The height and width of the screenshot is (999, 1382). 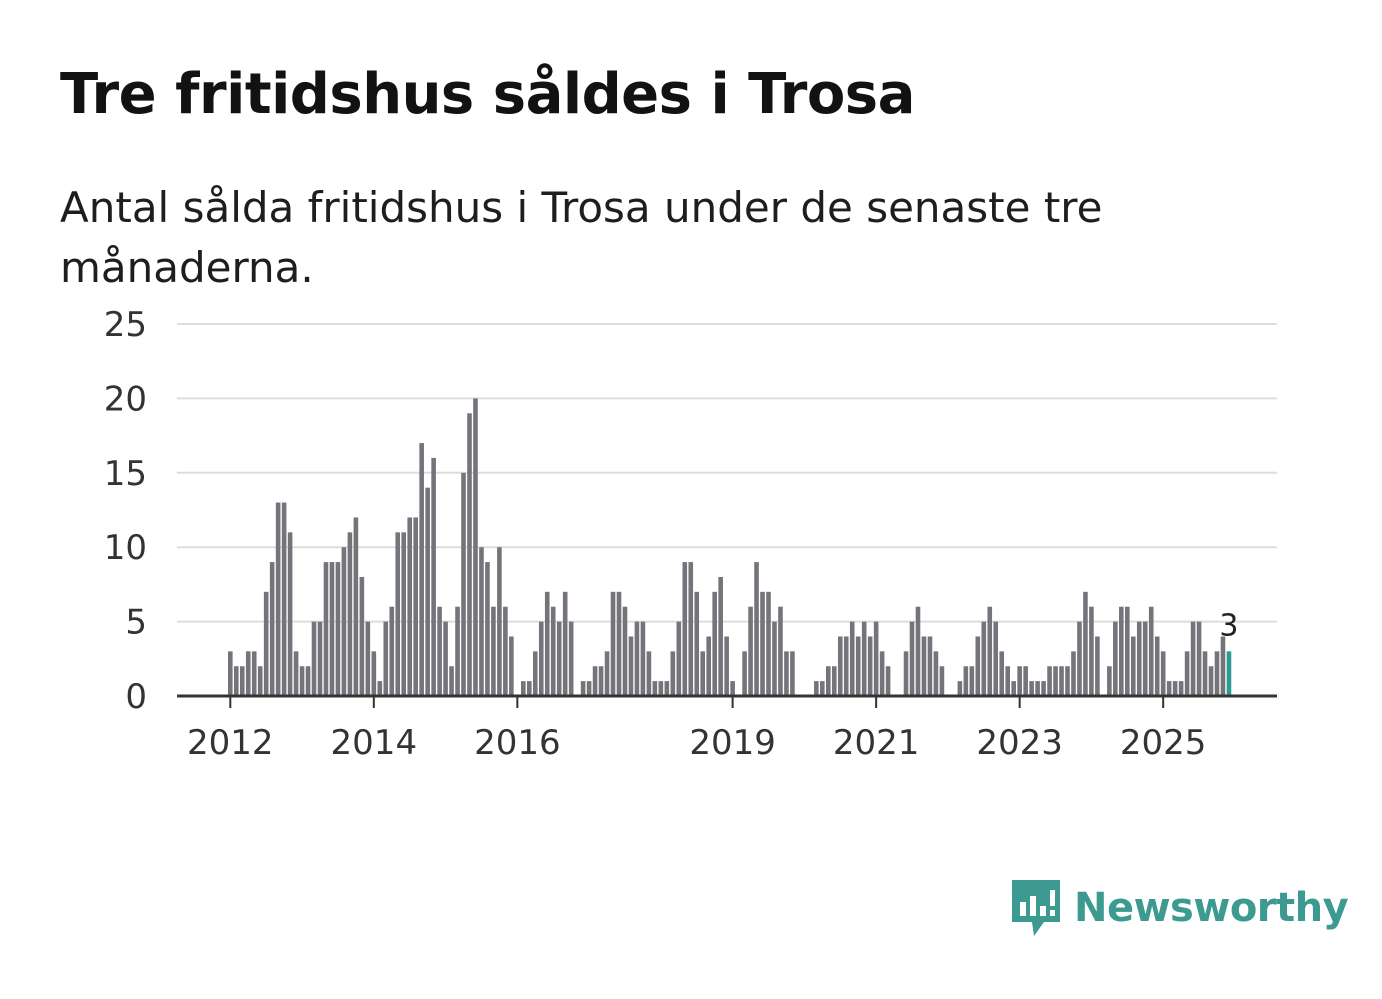 I want to click on newsworthy-logo-icon, so click(x=1036, y=908).